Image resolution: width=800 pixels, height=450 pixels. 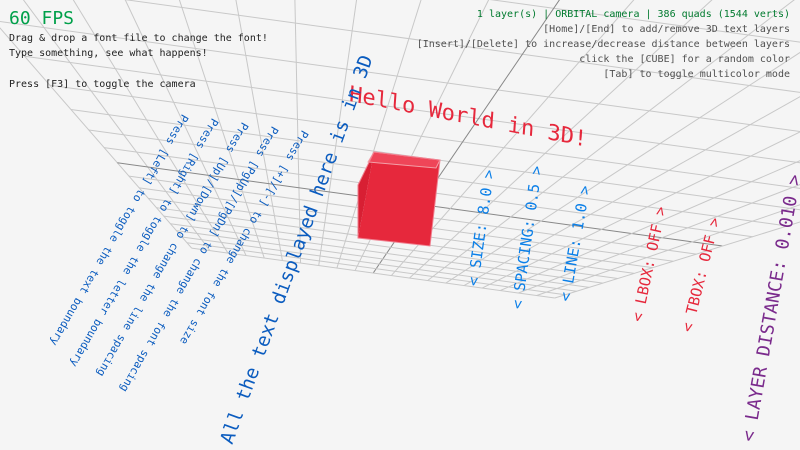 What do you see at coordinates (108, 53) in the screenshot?
I see `help-type: Type something, see what happens!` at bounding box center [108, 53].